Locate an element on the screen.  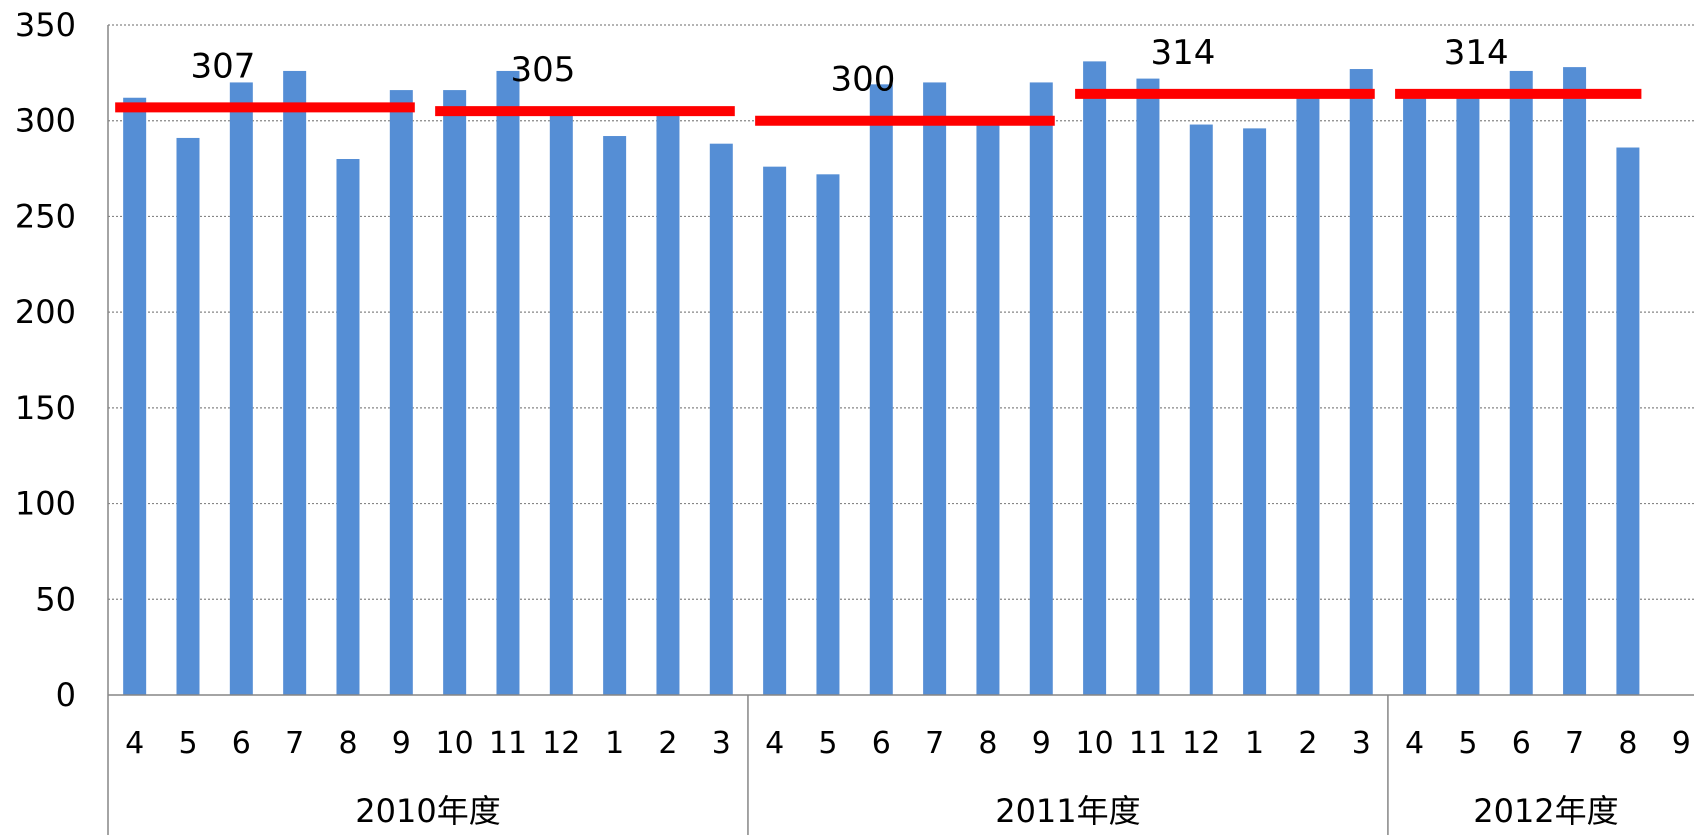
average-label: 305 is located at coordinates (543, 70).